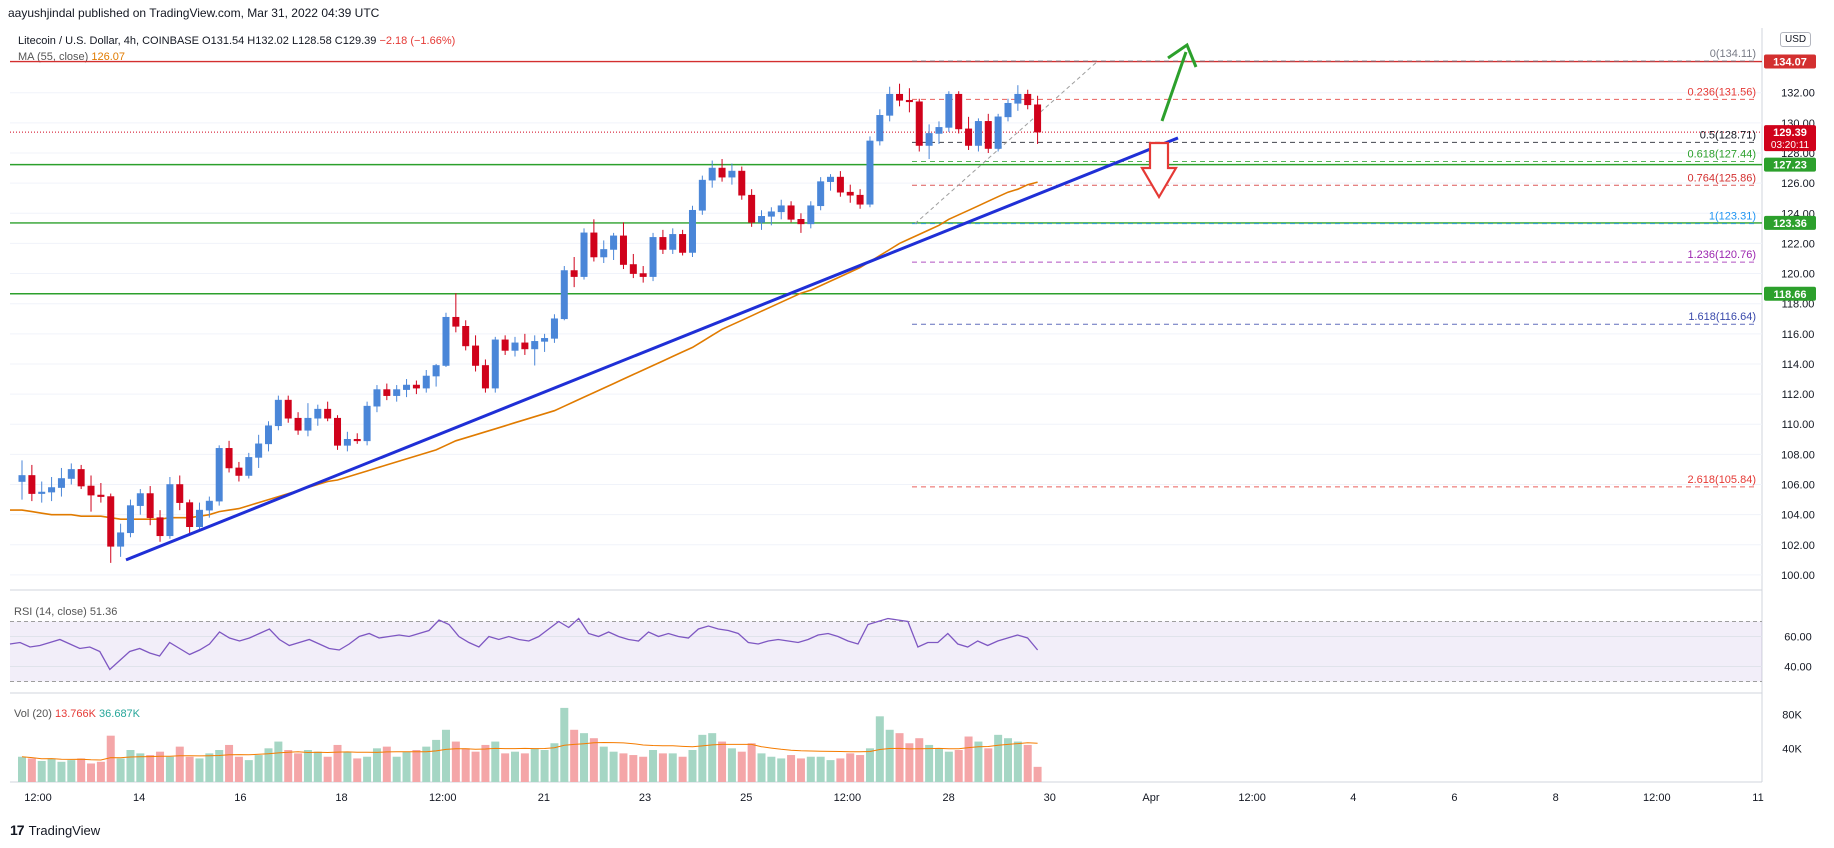  What do you see at coordinates (223, 41) in the screenshot?
I see `ohlc-open: O131.54` at bounding box center [223, 41].